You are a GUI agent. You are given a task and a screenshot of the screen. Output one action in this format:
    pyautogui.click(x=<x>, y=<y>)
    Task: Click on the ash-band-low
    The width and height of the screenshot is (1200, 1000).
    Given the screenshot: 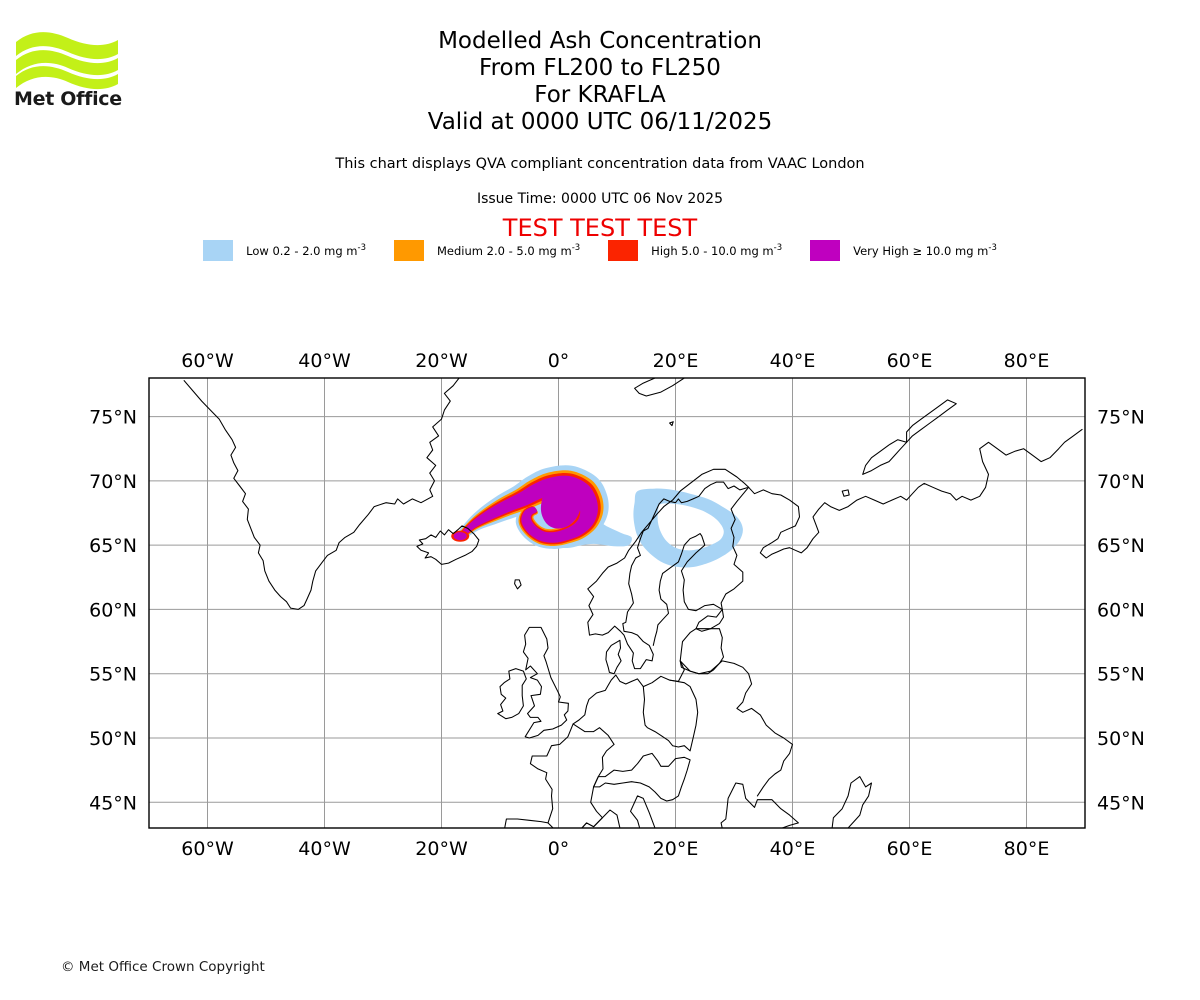 What is the action you would take?
    pyautogui.click(x=533, y=507)
    